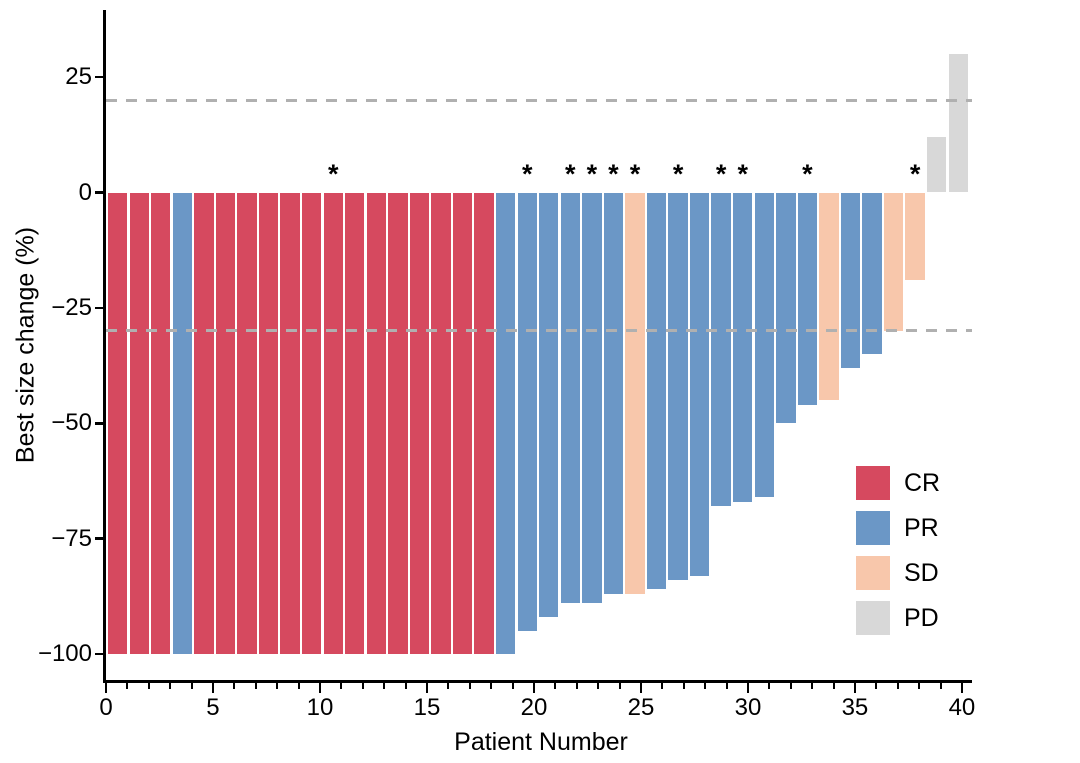 The height and width of the screenshot is (763, 1080). What do you see at coordinates (898, 483) in the screenshot?
I see `legend-item-cr: CR` at bounding box center [898, 483].